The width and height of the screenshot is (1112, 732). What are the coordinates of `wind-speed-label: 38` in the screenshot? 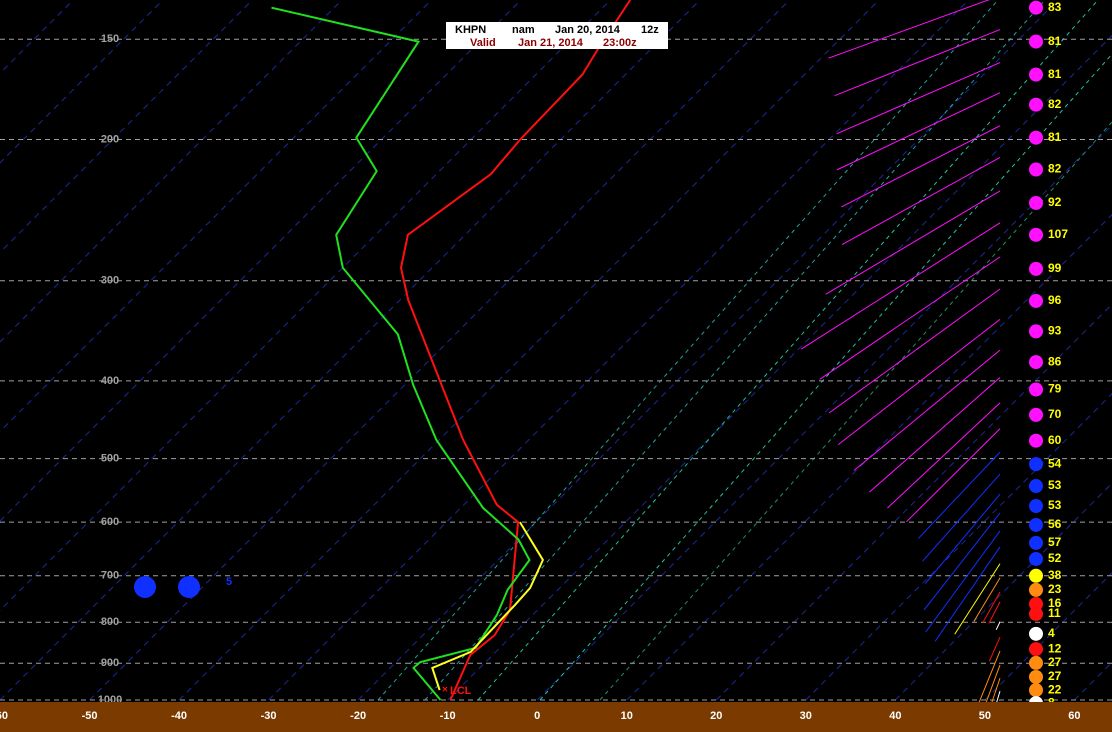 It's located at (1055, 575).